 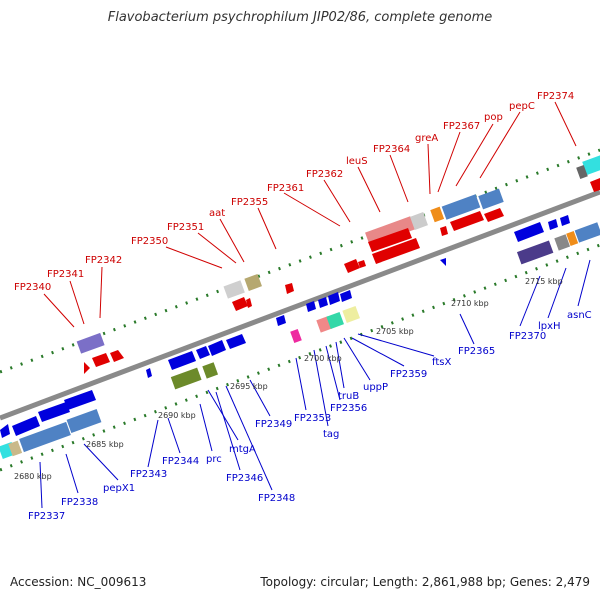 What do you see at coordinates (78, 582) in the screenshot?
I see `accession-text: Accession: NC_009613` at bounding box center [78, 582].